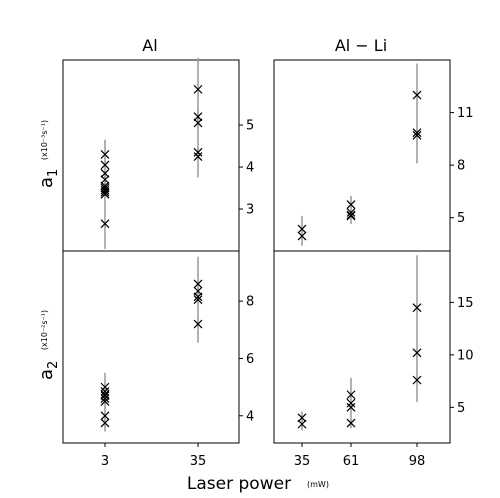 This screenshot has width=500, height=498. I want to click on row-label-a2: a2, so click(48, 370).